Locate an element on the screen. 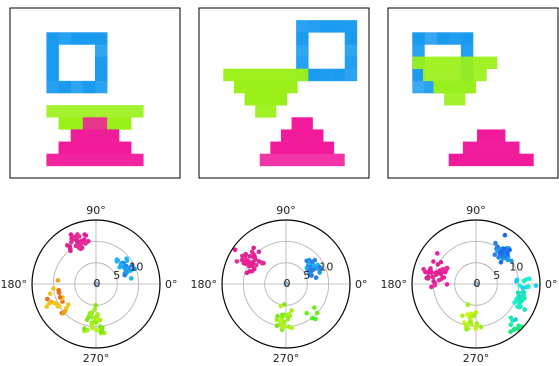  polar-1-theta-tick-label: 180° is located at coordinates (14, 284).